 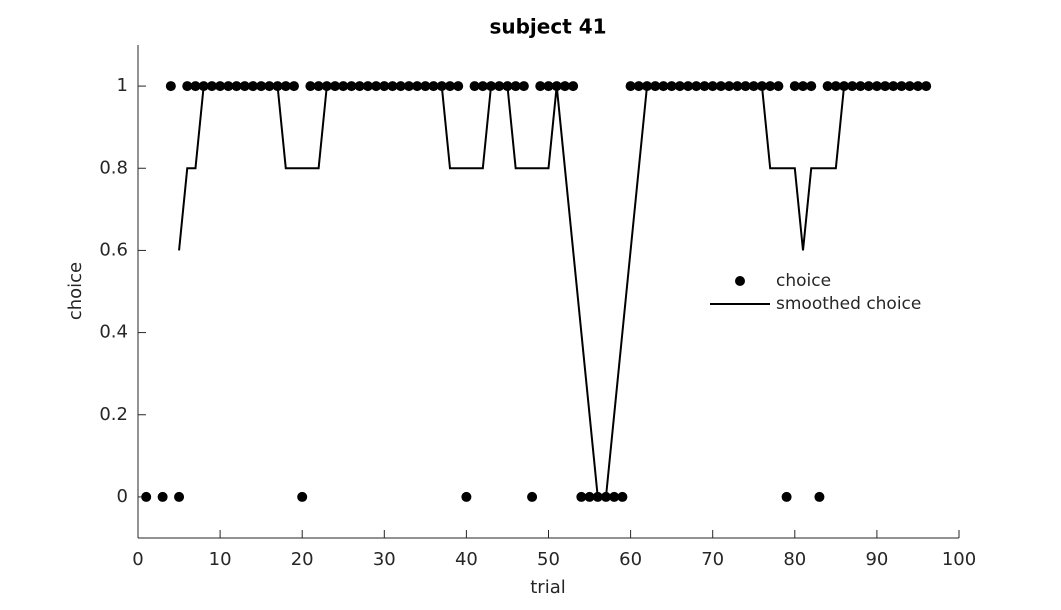 I want to click on y-axis-label: choice, so click(x=75, y=291).